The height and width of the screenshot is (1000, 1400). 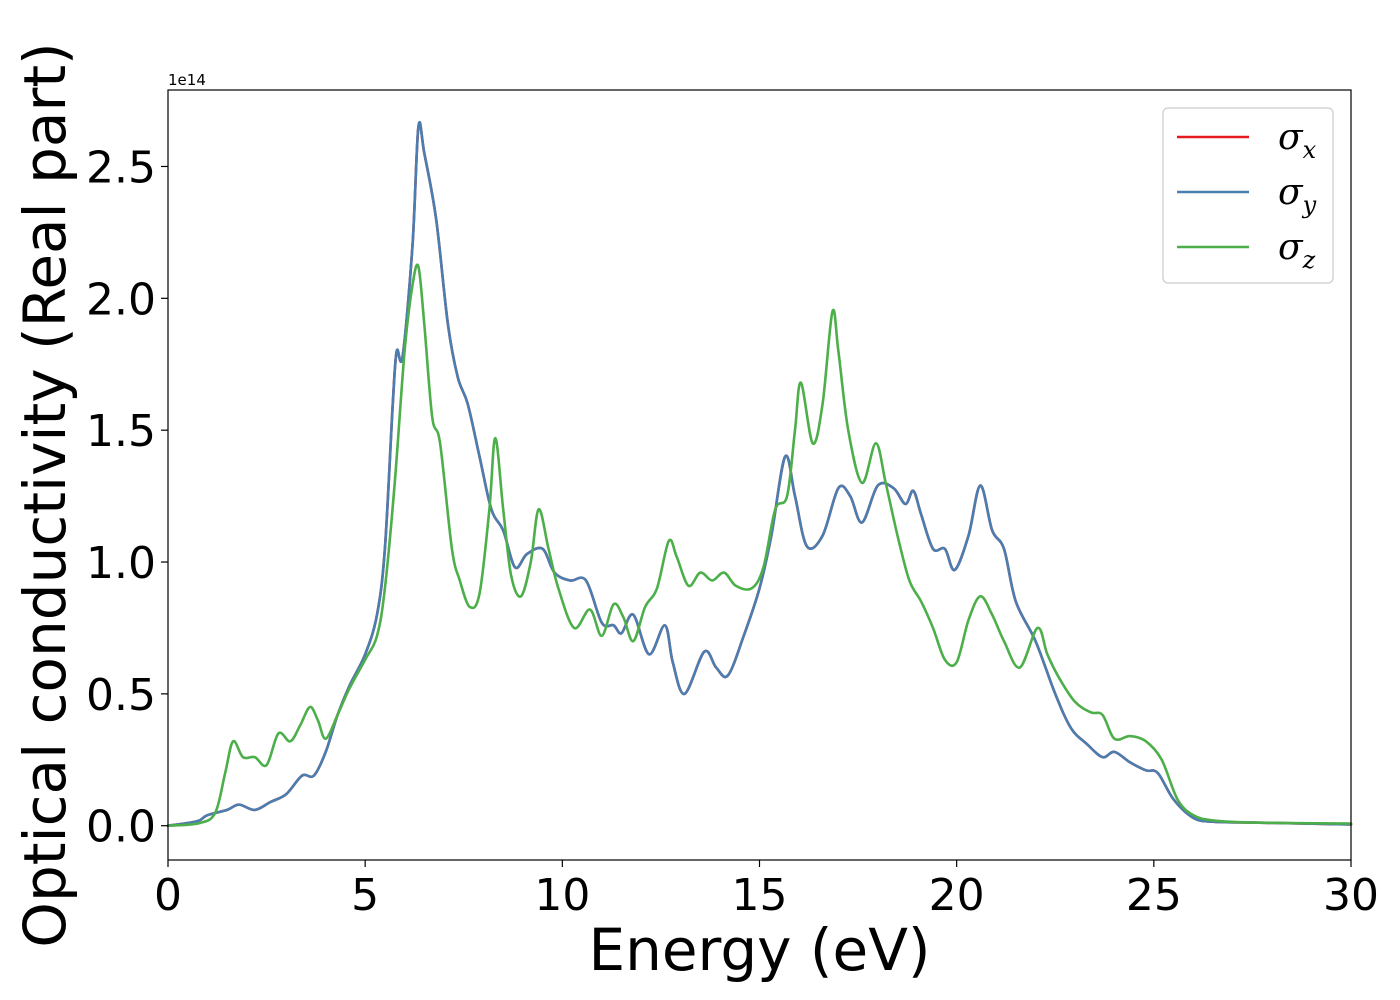 I want to click on x-tick-label: 15, so click(x=760, y=895).